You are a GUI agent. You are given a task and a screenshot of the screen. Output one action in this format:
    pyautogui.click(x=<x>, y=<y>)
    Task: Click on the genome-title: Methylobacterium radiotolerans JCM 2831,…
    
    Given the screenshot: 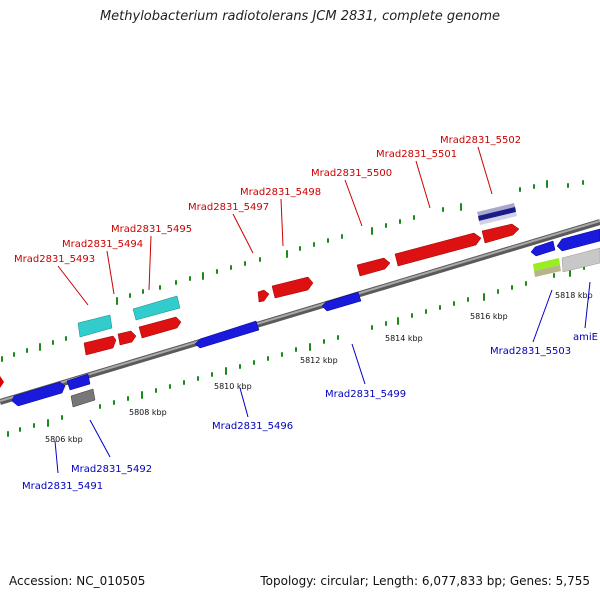 What is the action you would take?
    pyautogui.click(x=300, y=16)
    